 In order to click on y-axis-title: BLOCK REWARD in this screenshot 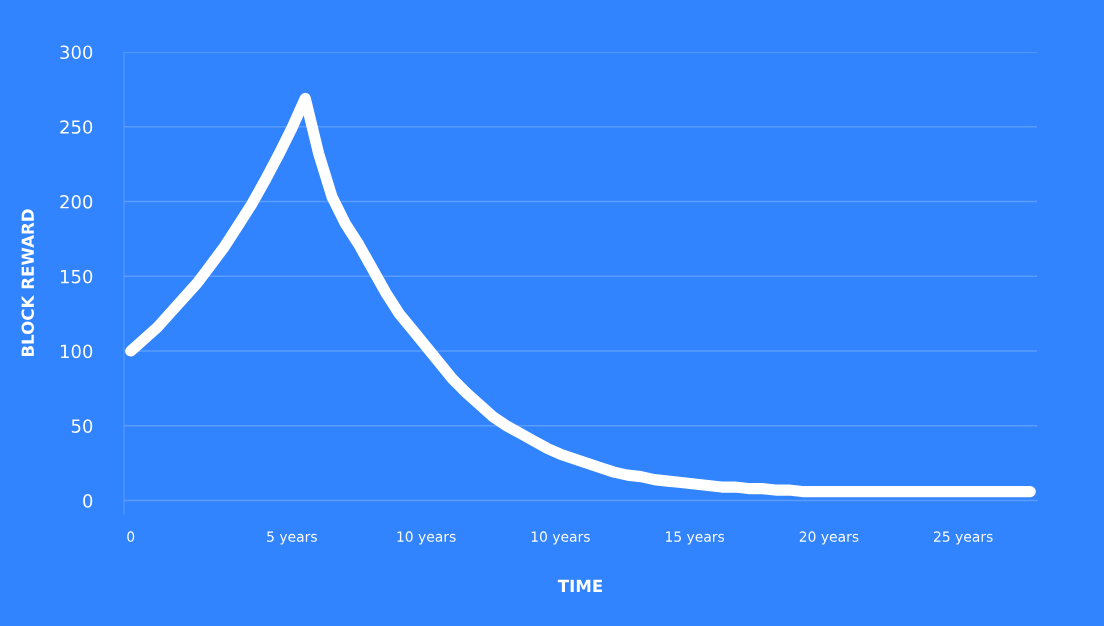, I will do `click(28, 283)`.